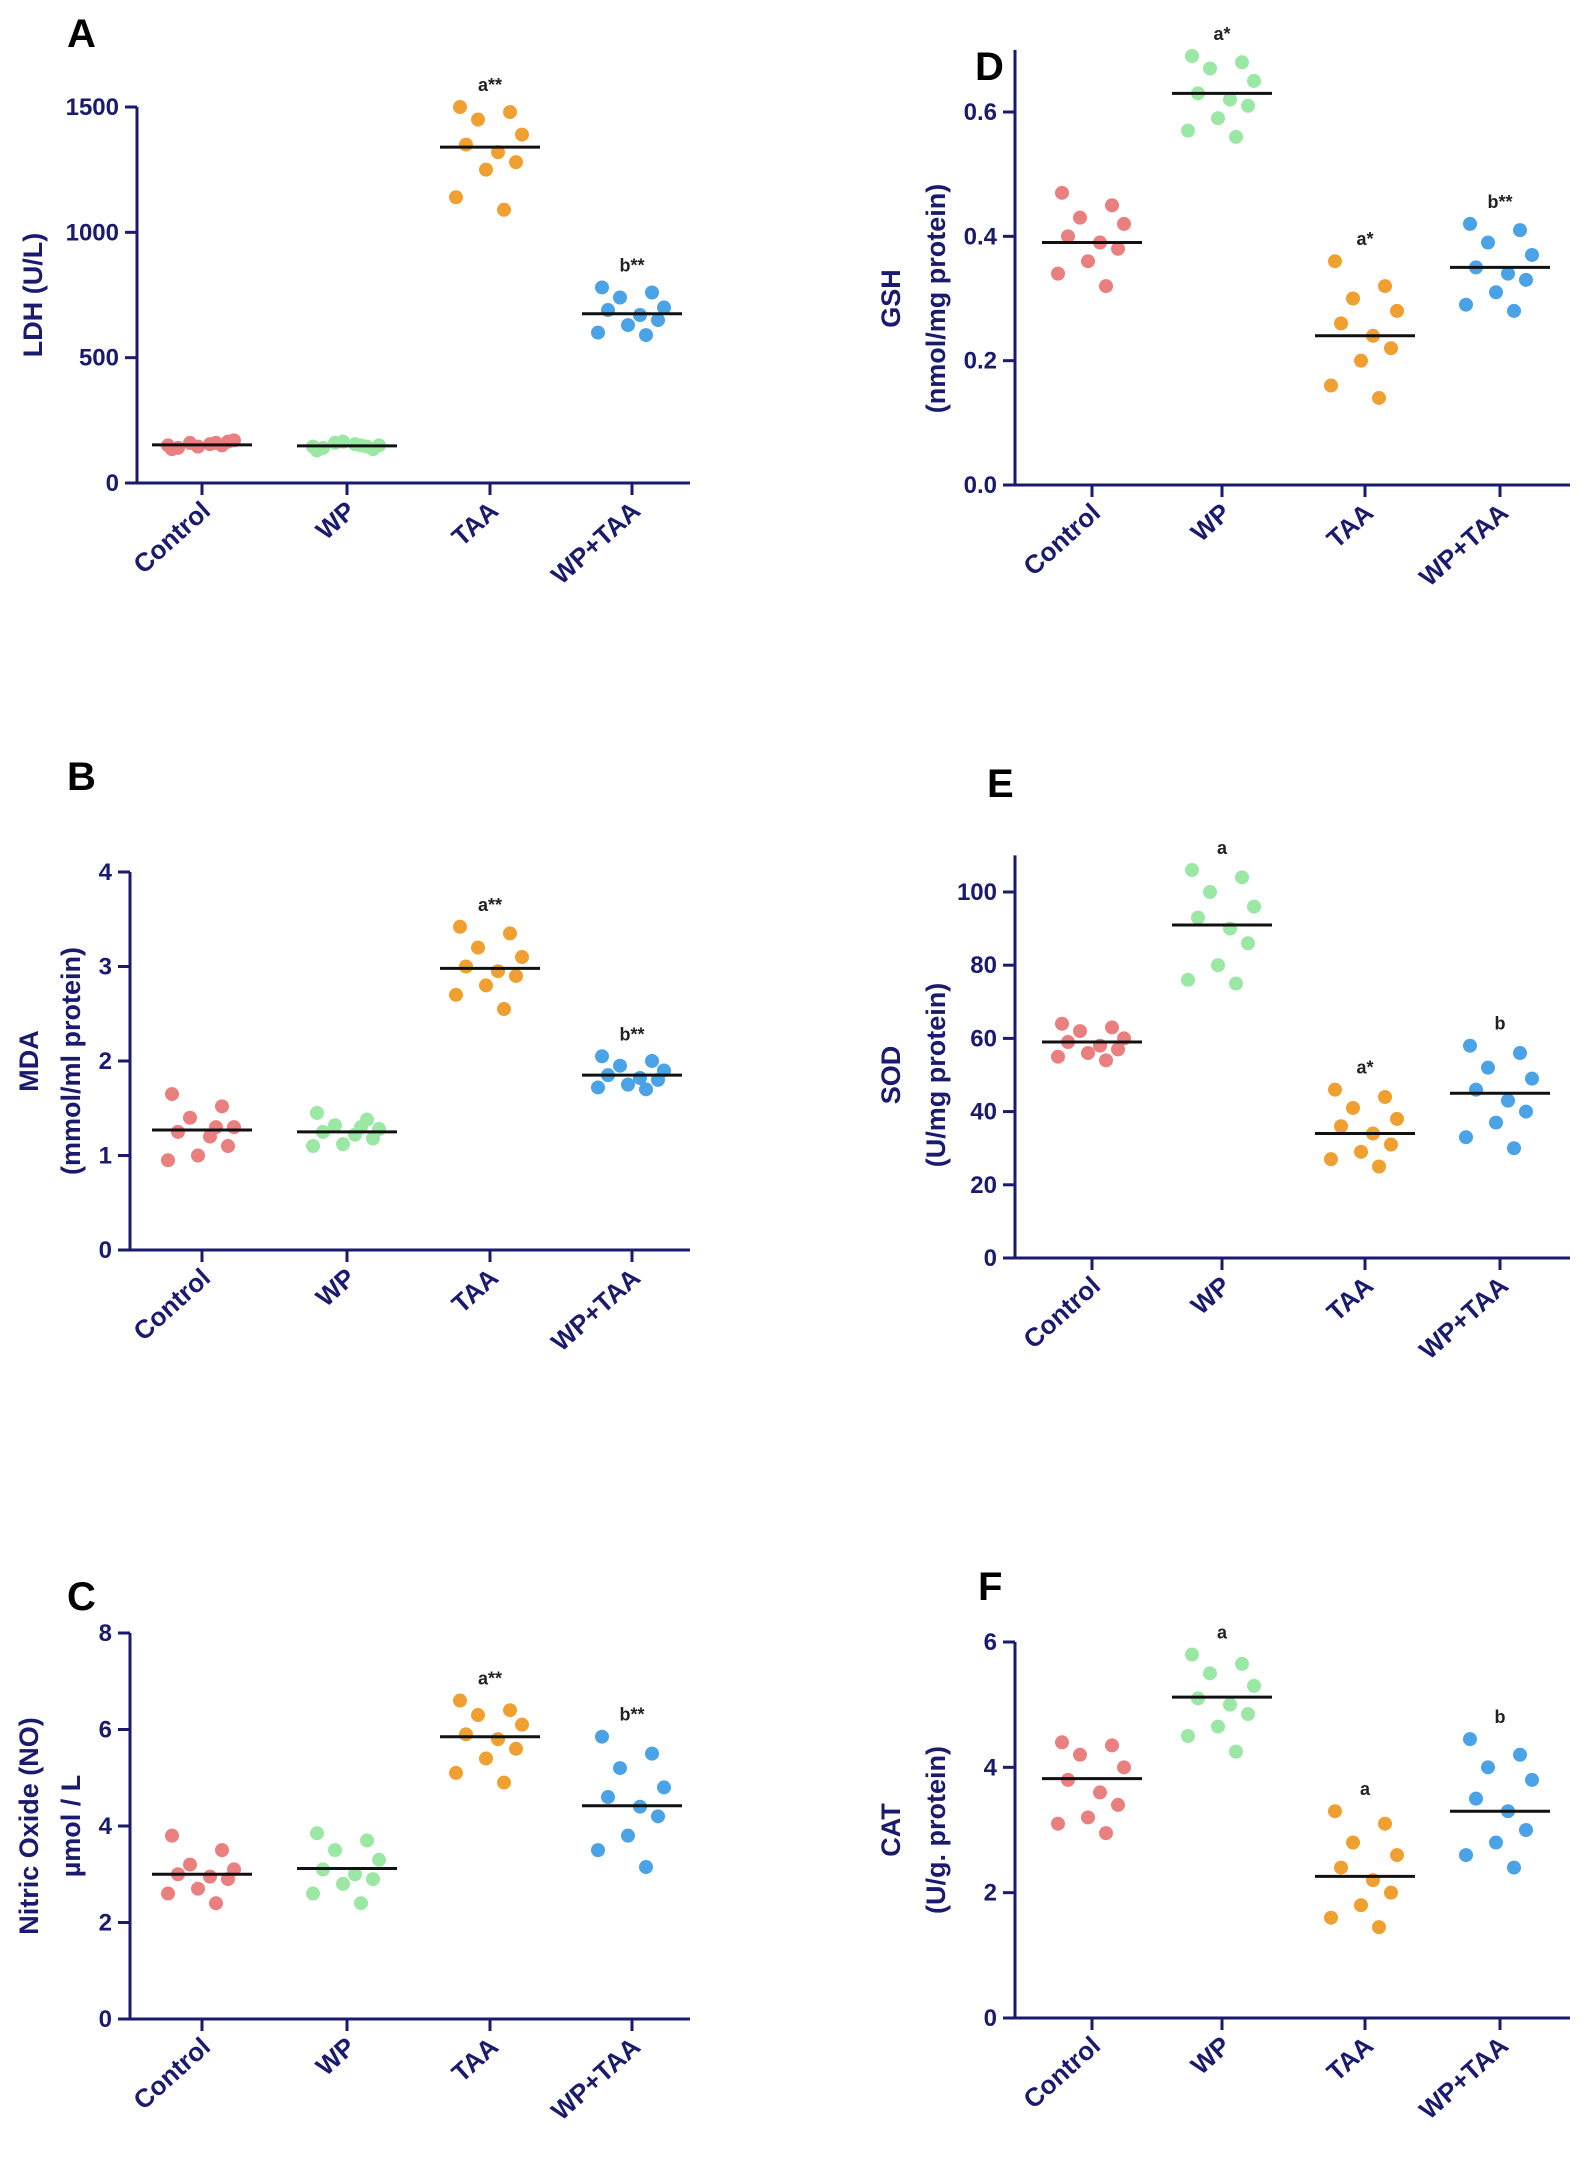 This screenshot has width=1595, height=2157. I want to click on significance-label: b**, so click(631, 1034).